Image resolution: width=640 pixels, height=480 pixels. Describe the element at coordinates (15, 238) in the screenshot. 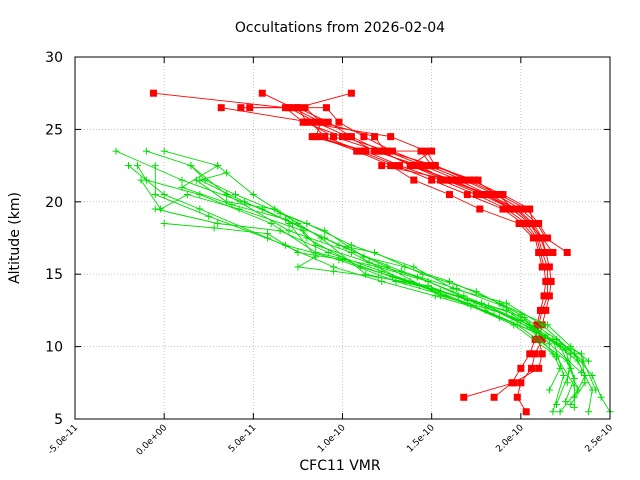

I see `y-axis-label: Altitude (km)` at that location.